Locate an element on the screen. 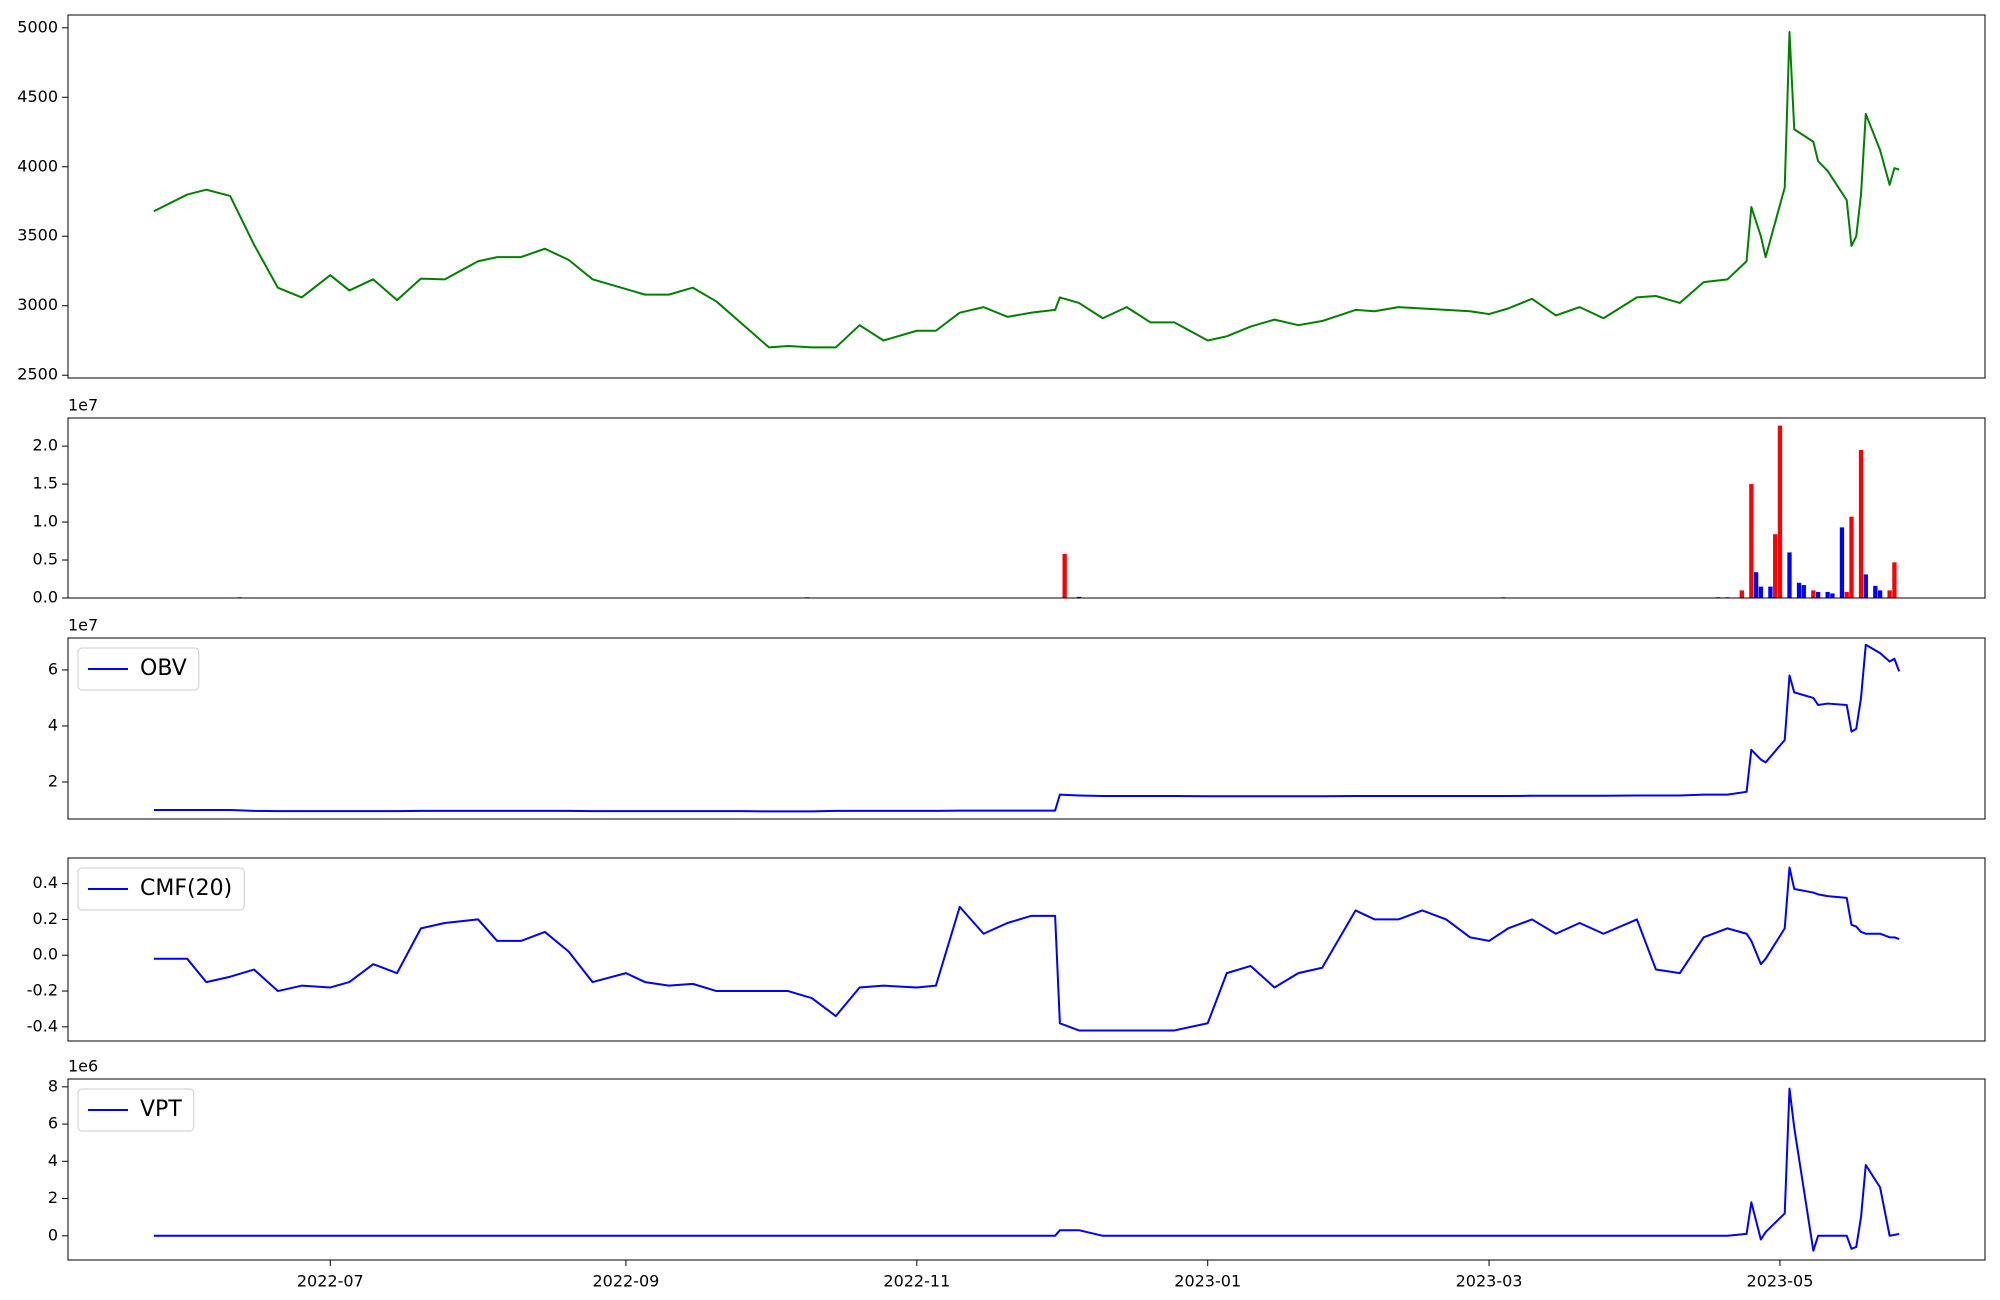  legend-label: CMF(20) is located at coordinates (186, 888).